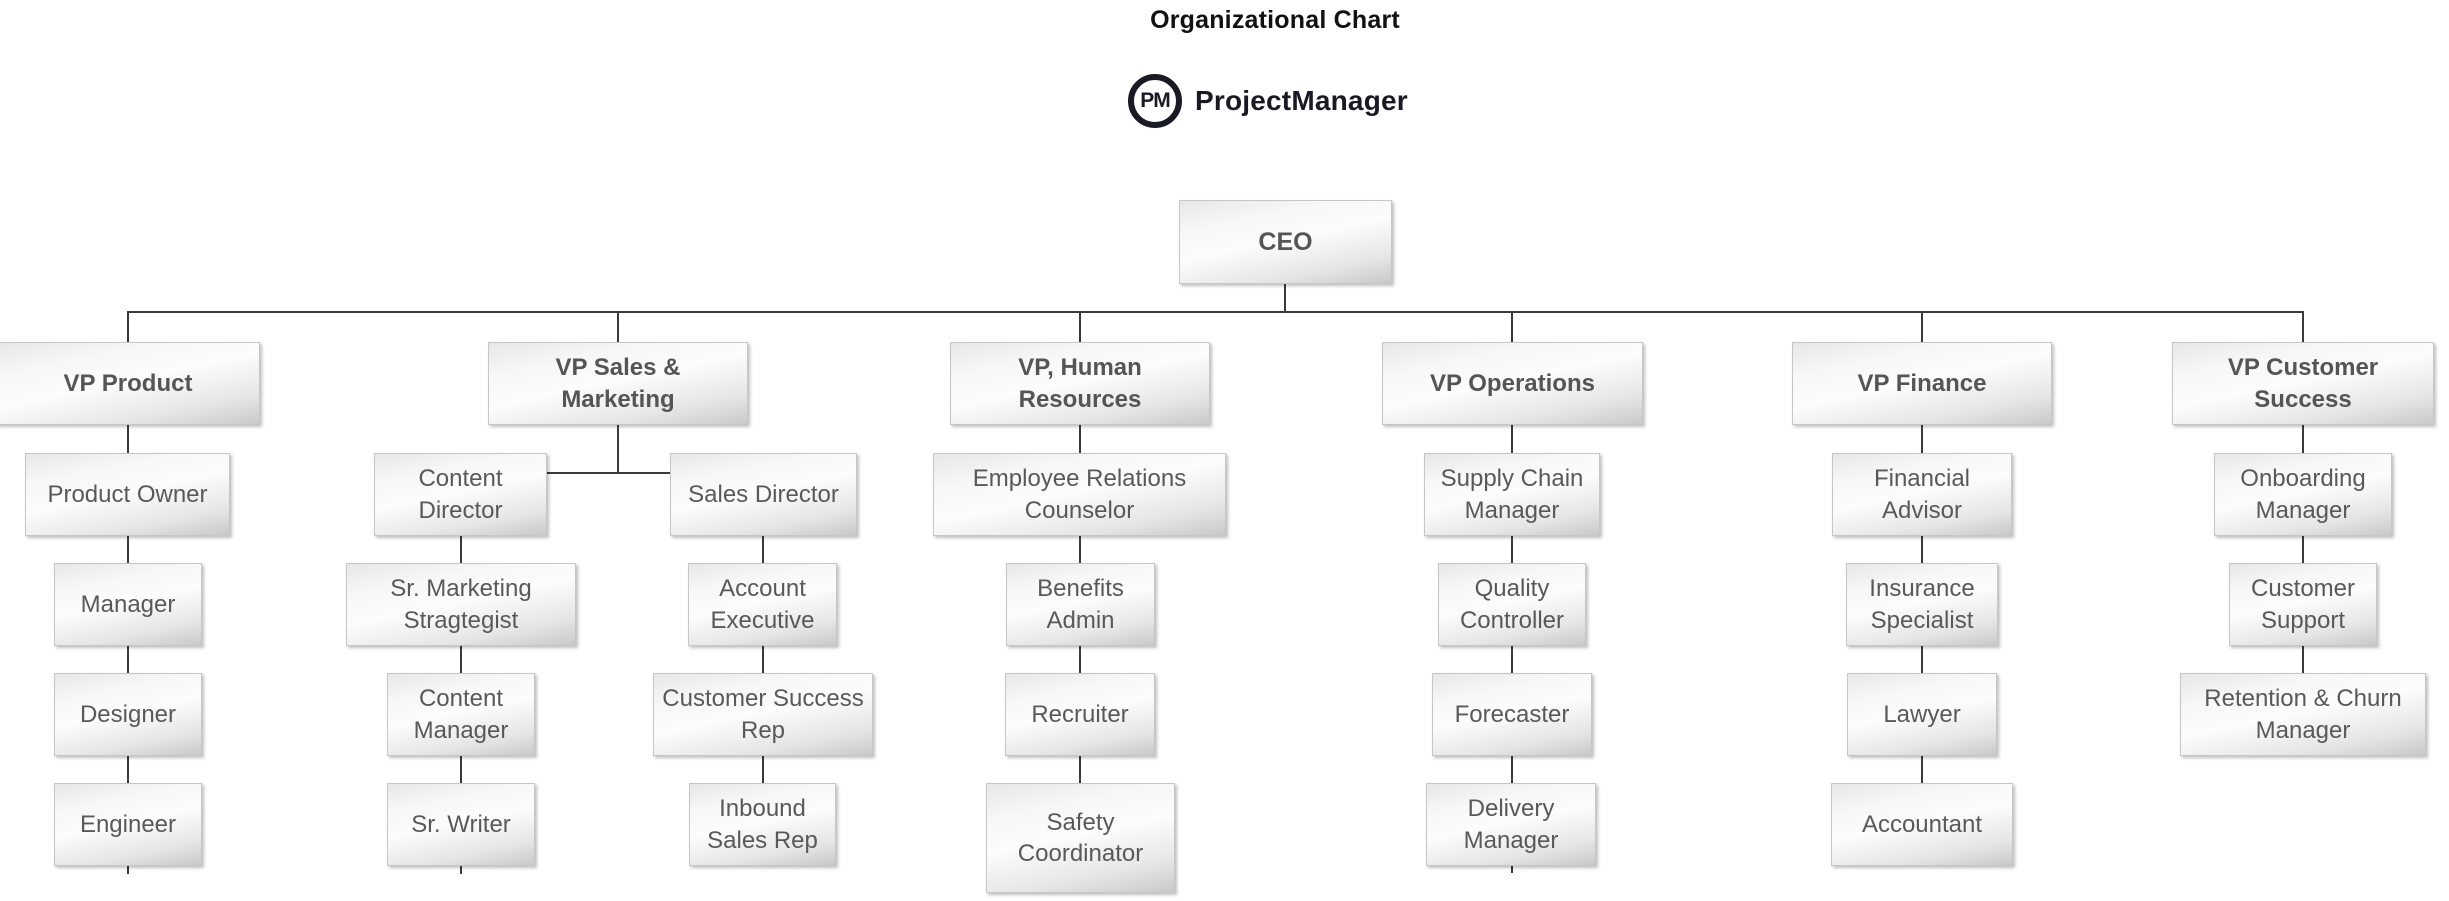 This screenshot has height=901, width=2449. What do you see at coordinates (1922, 604) in the screenshot?
I see `org-node-insurance-specialist: Insurance Specialist` at bounding box center [1922, 604].